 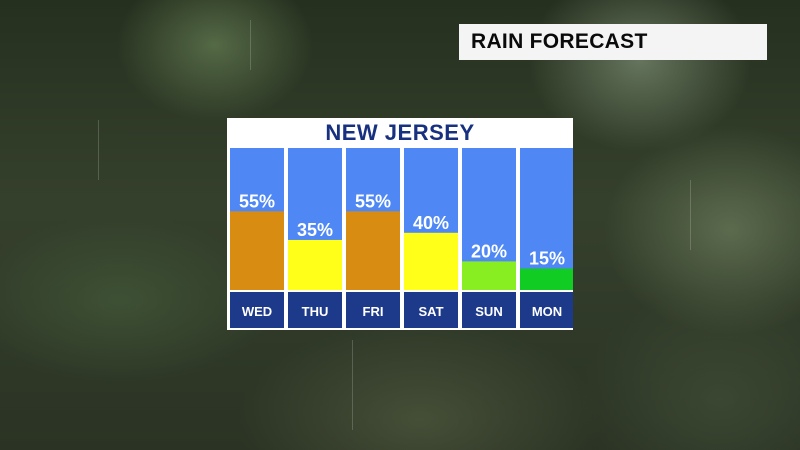 I want to click on day-label-mon: MON, so click(x=547, y=311).